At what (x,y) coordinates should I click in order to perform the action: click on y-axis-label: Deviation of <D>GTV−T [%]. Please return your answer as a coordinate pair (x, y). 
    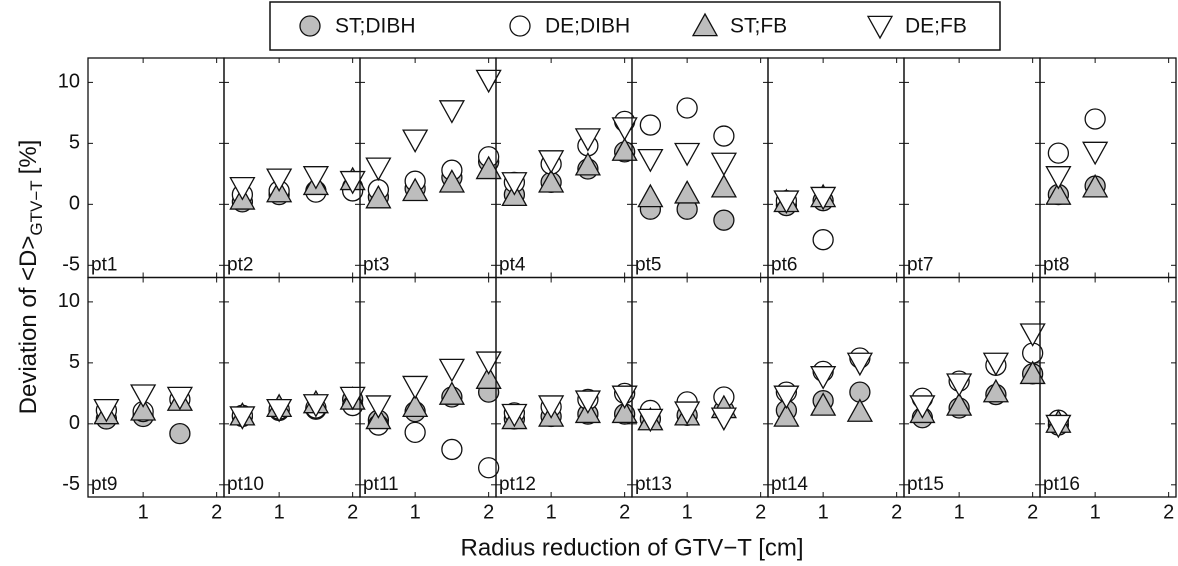
    Looking at the image, I should click on (30, 277).